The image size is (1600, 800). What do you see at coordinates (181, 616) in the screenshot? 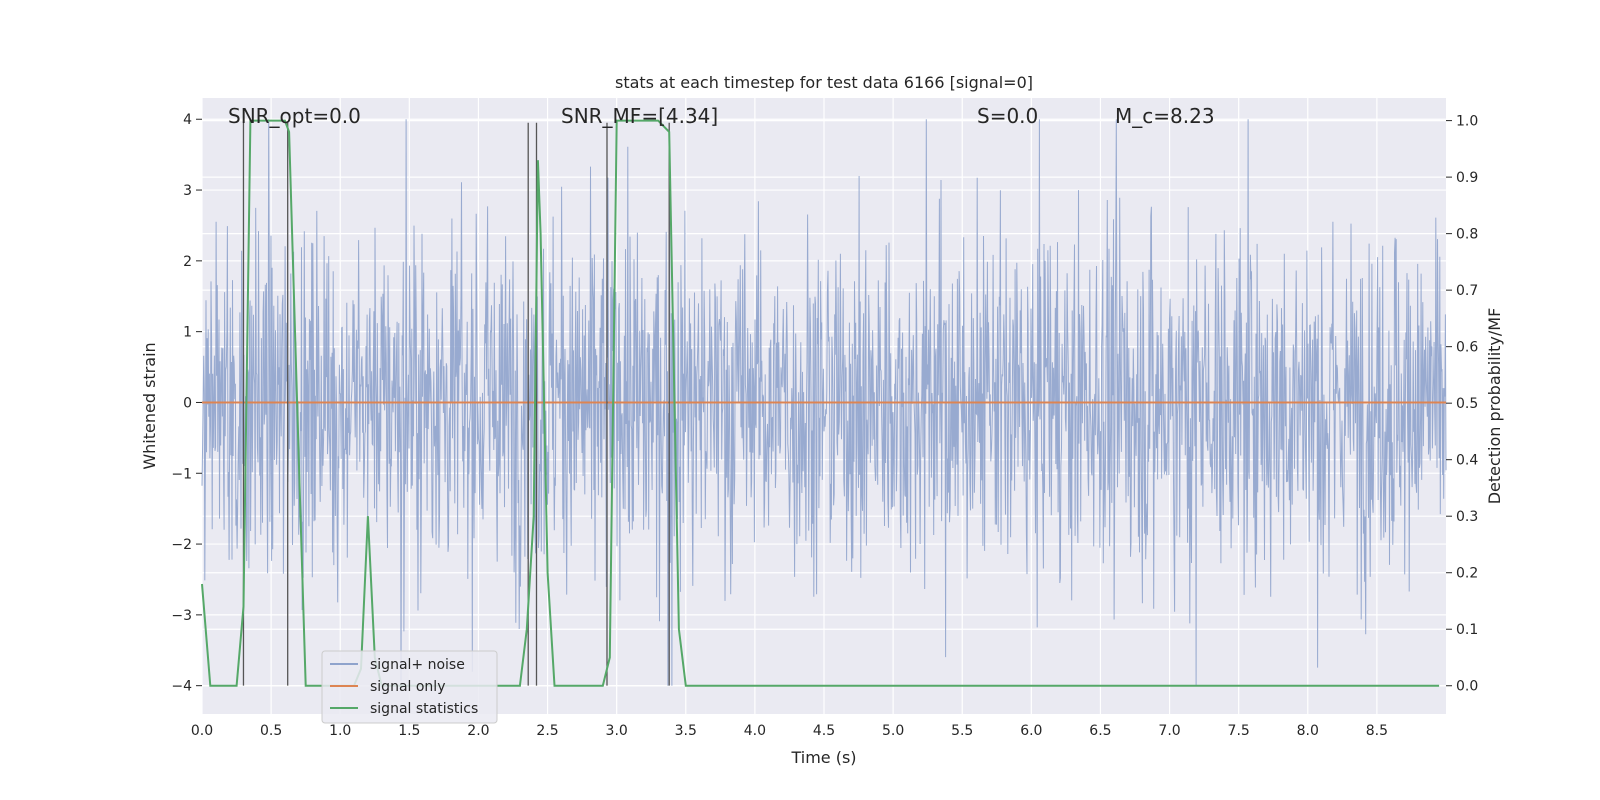
I see `y-tick-label: −3` at bounding box center [181, 616].